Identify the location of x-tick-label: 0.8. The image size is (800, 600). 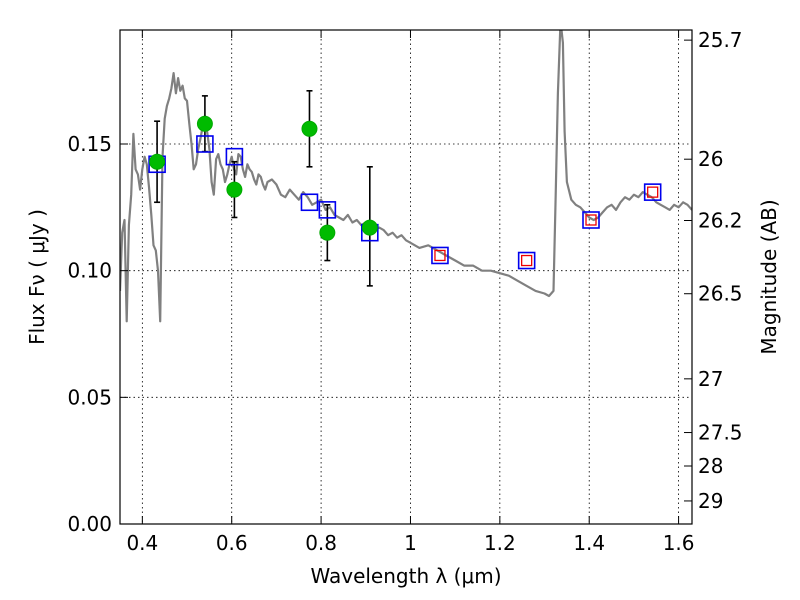
(321, 543).